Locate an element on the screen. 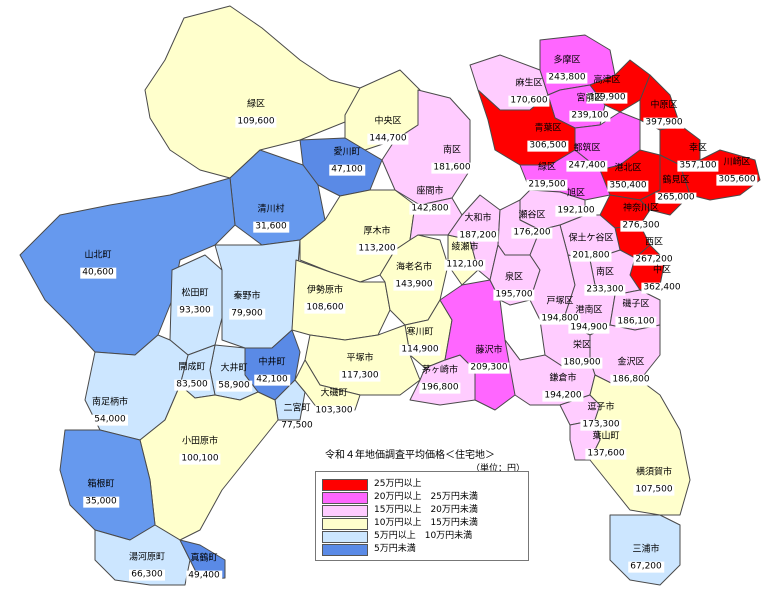  area-label: 川崎区 305,600 is located at coordinates (737, 172).